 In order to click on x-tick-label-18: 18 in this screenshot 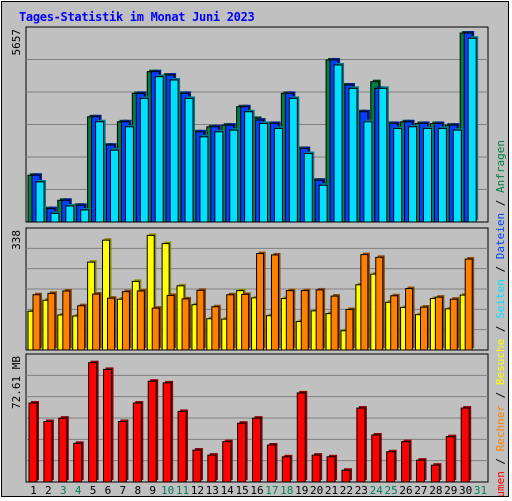, I will do `click(286, 490)`.